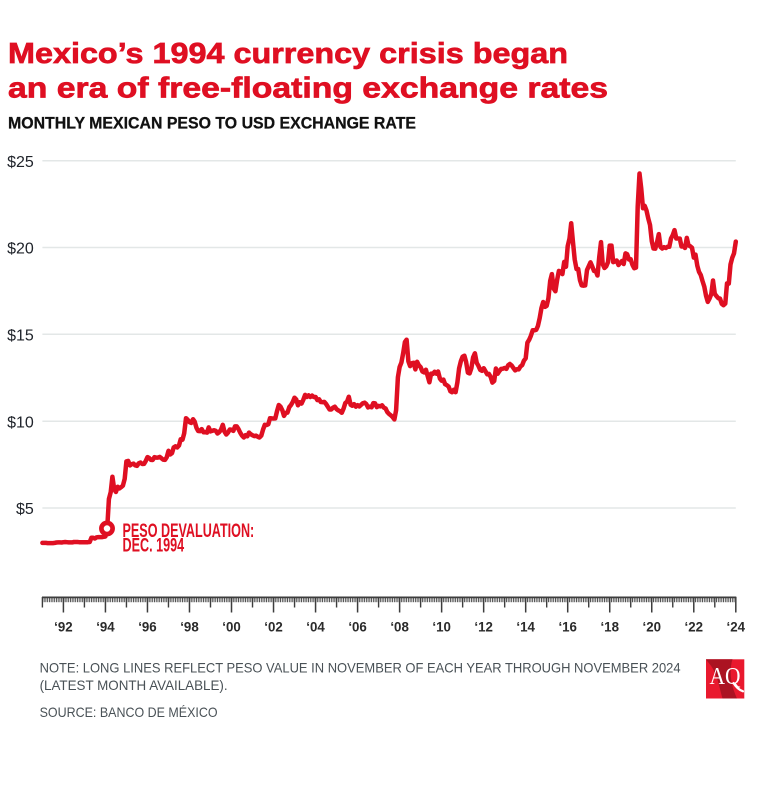  Describe the element at coordinates (25, 509) in the screenshot. I see `svg-text: $5` at that location.